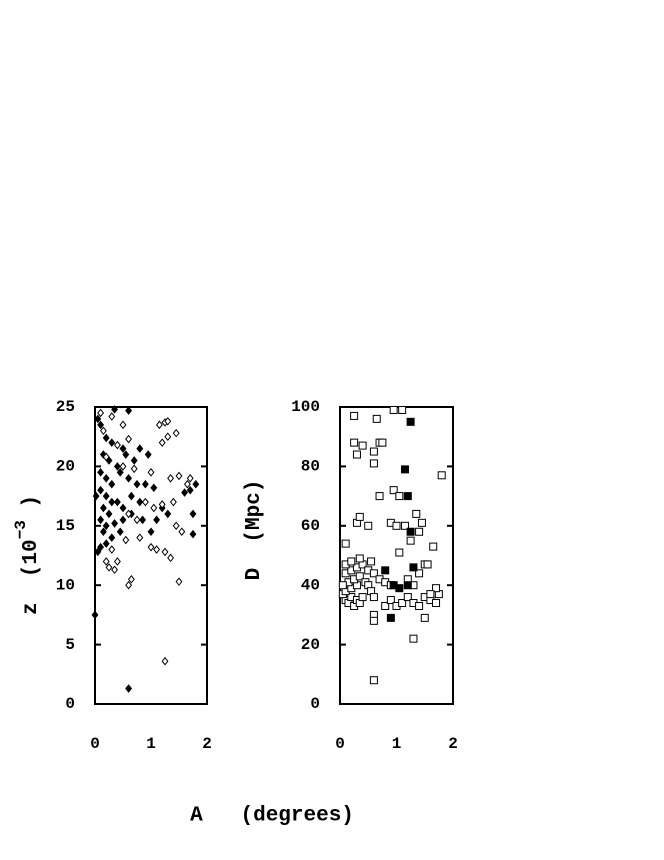 The image size is (664, 860). Describe the element at coordinates (31, 507) in the screenshot. I see `y-axis-label-suffix: )` at that location.